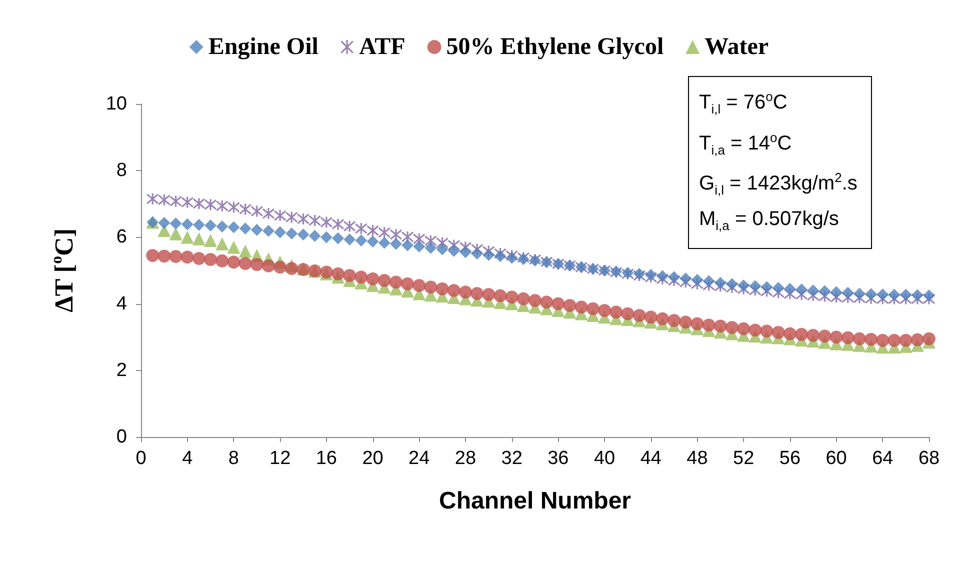 This screenshot has width=958, height=565. What do you see at coordinates (836, 458) in the screenshot?
I see `x-tick-label: 60` at bounding box center [836, 458].